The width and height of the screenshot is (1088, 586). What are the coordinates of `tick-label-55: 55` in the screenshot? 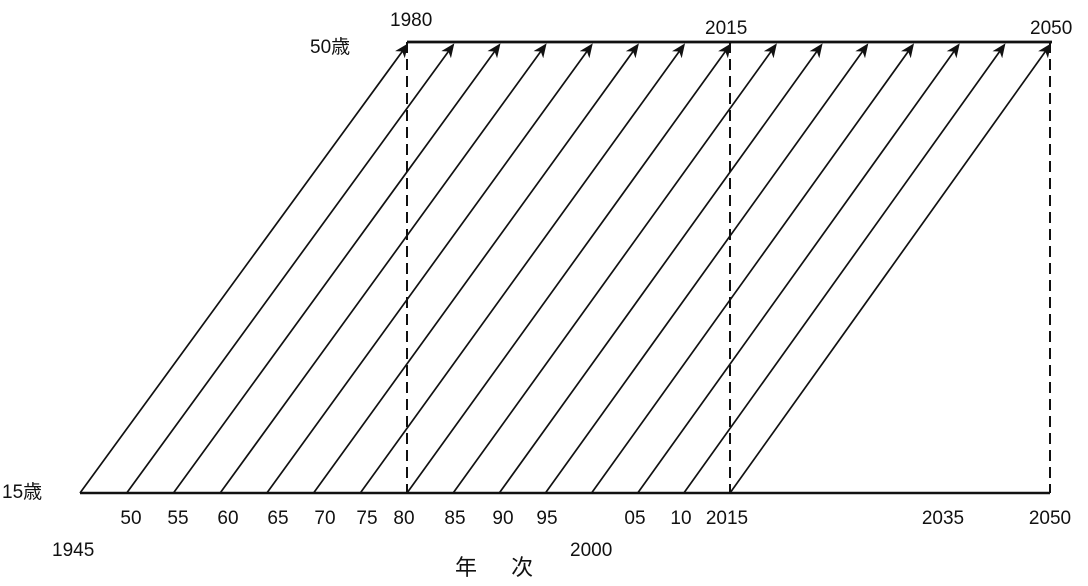 It's located at (177, 518).